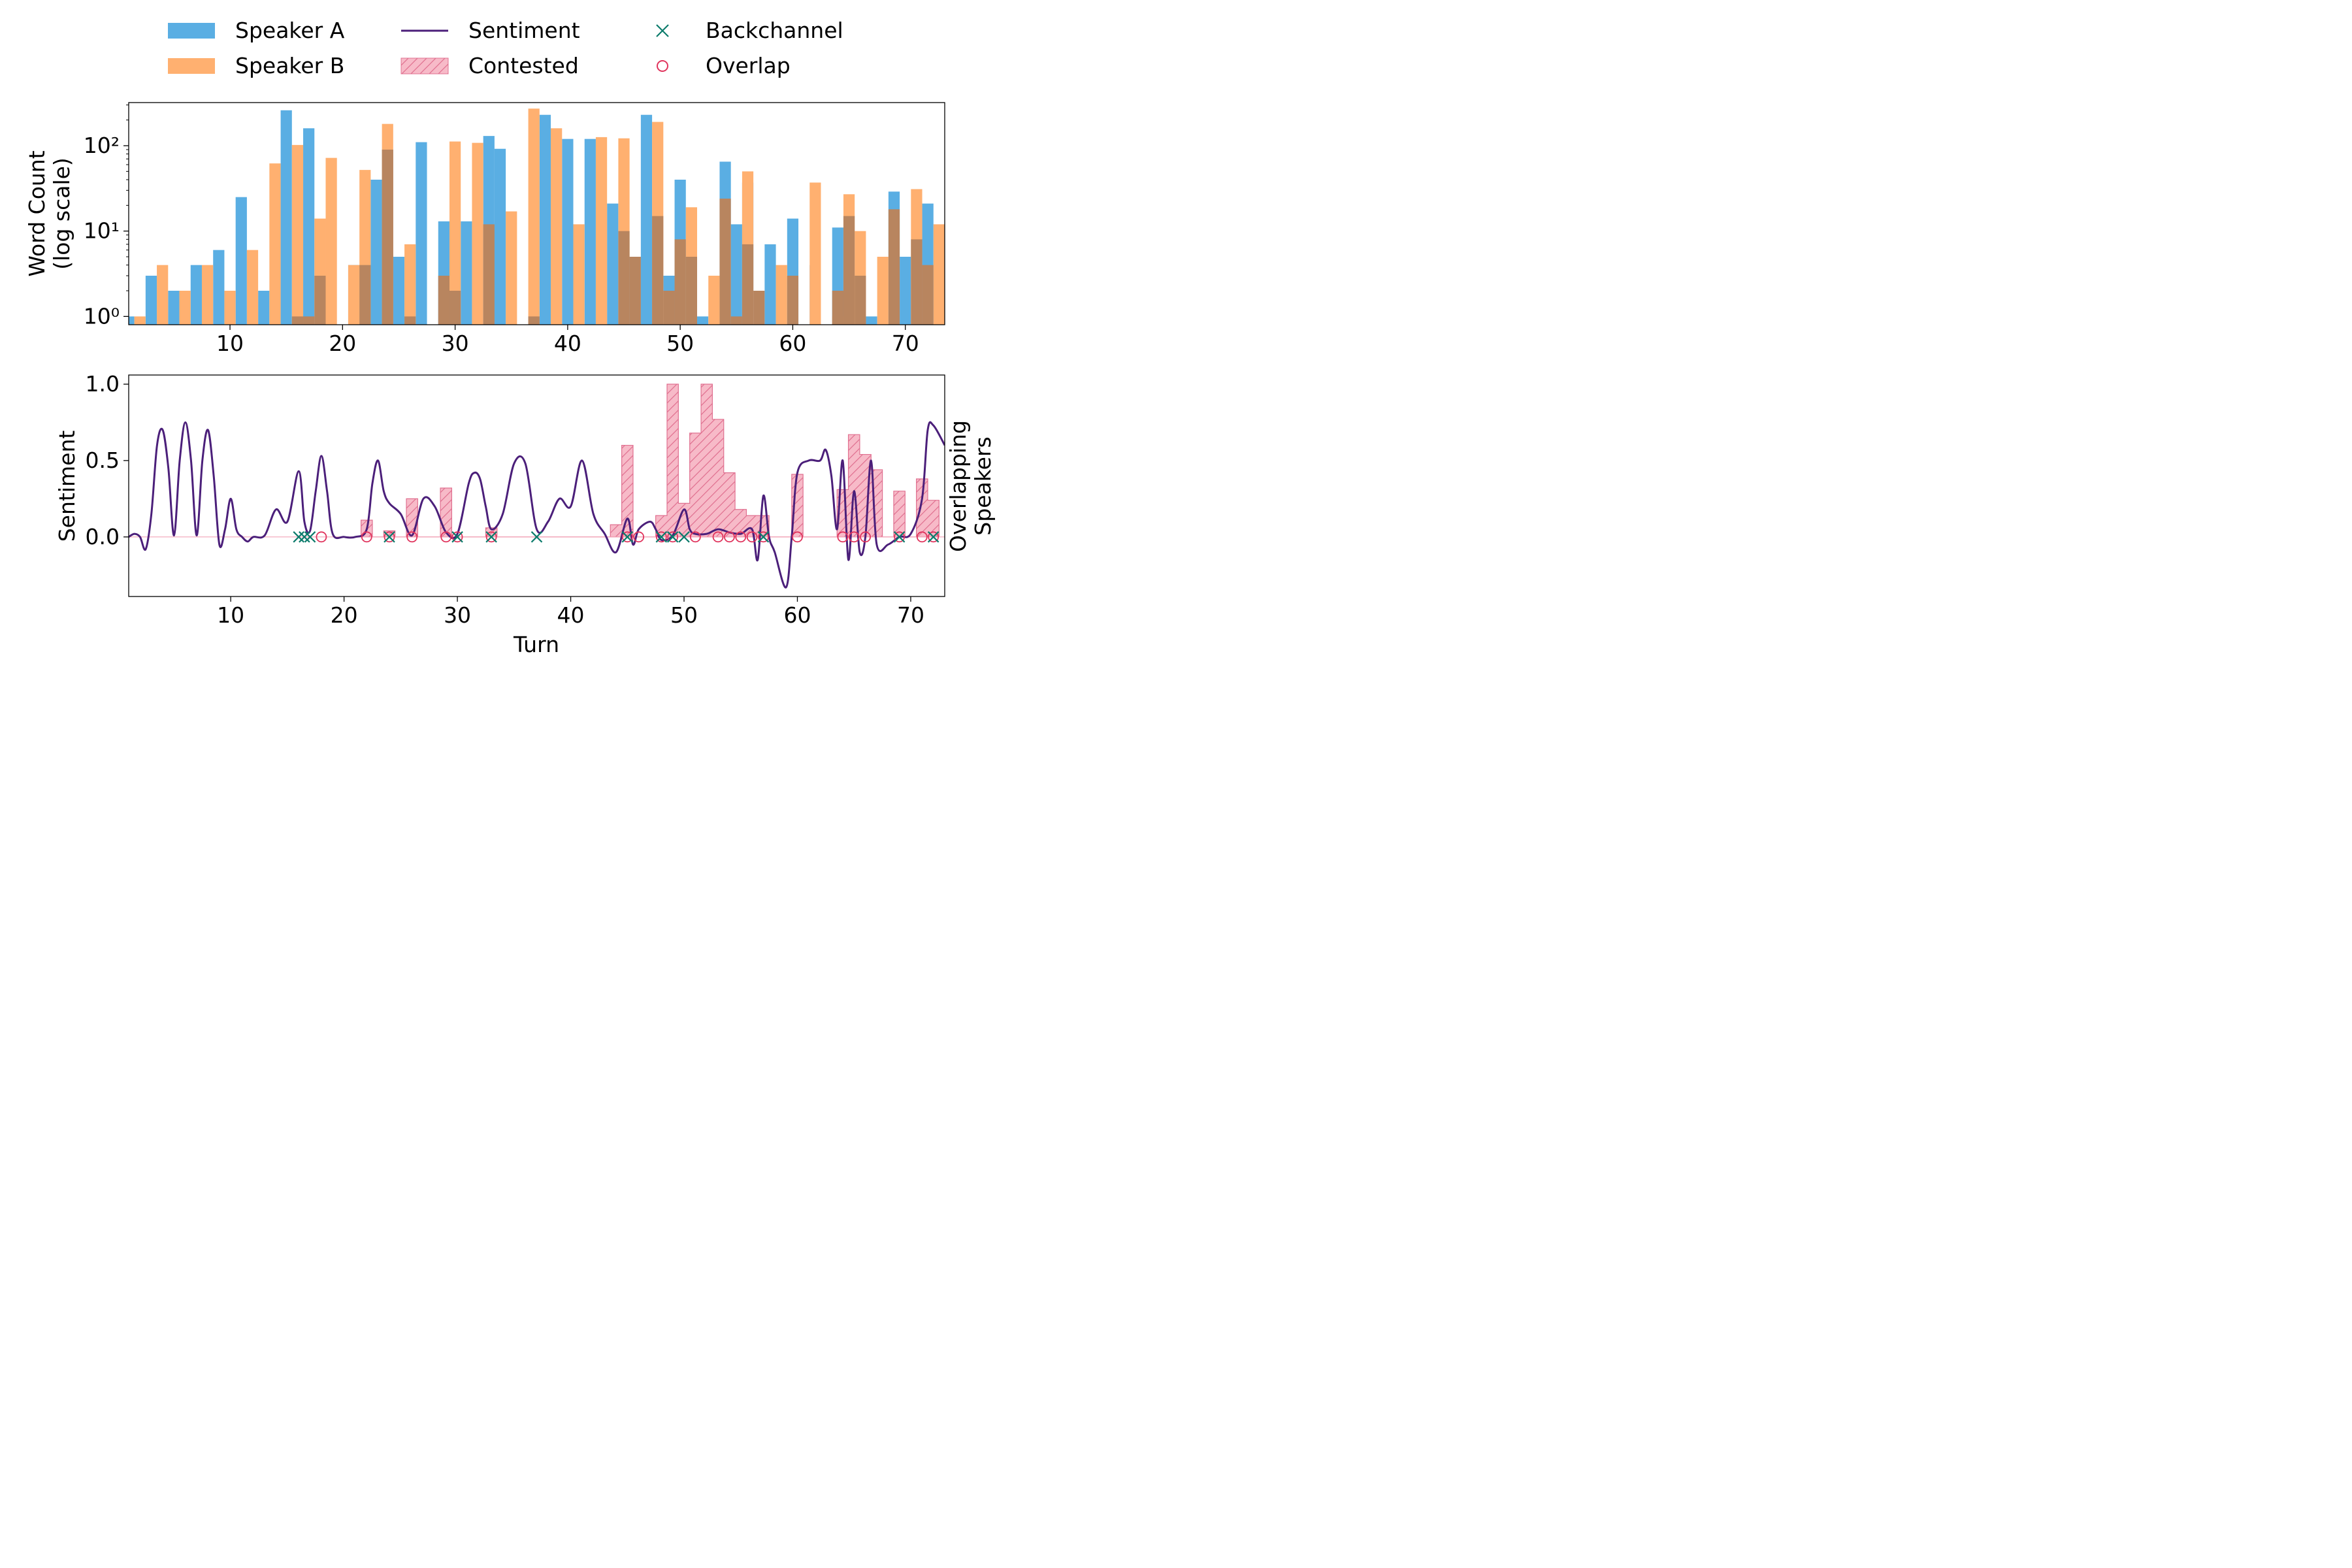  What do you see at coordinates (523, 65) in the screenshot?
I see `legend-label: Contested` at bounding box center [523, 65].